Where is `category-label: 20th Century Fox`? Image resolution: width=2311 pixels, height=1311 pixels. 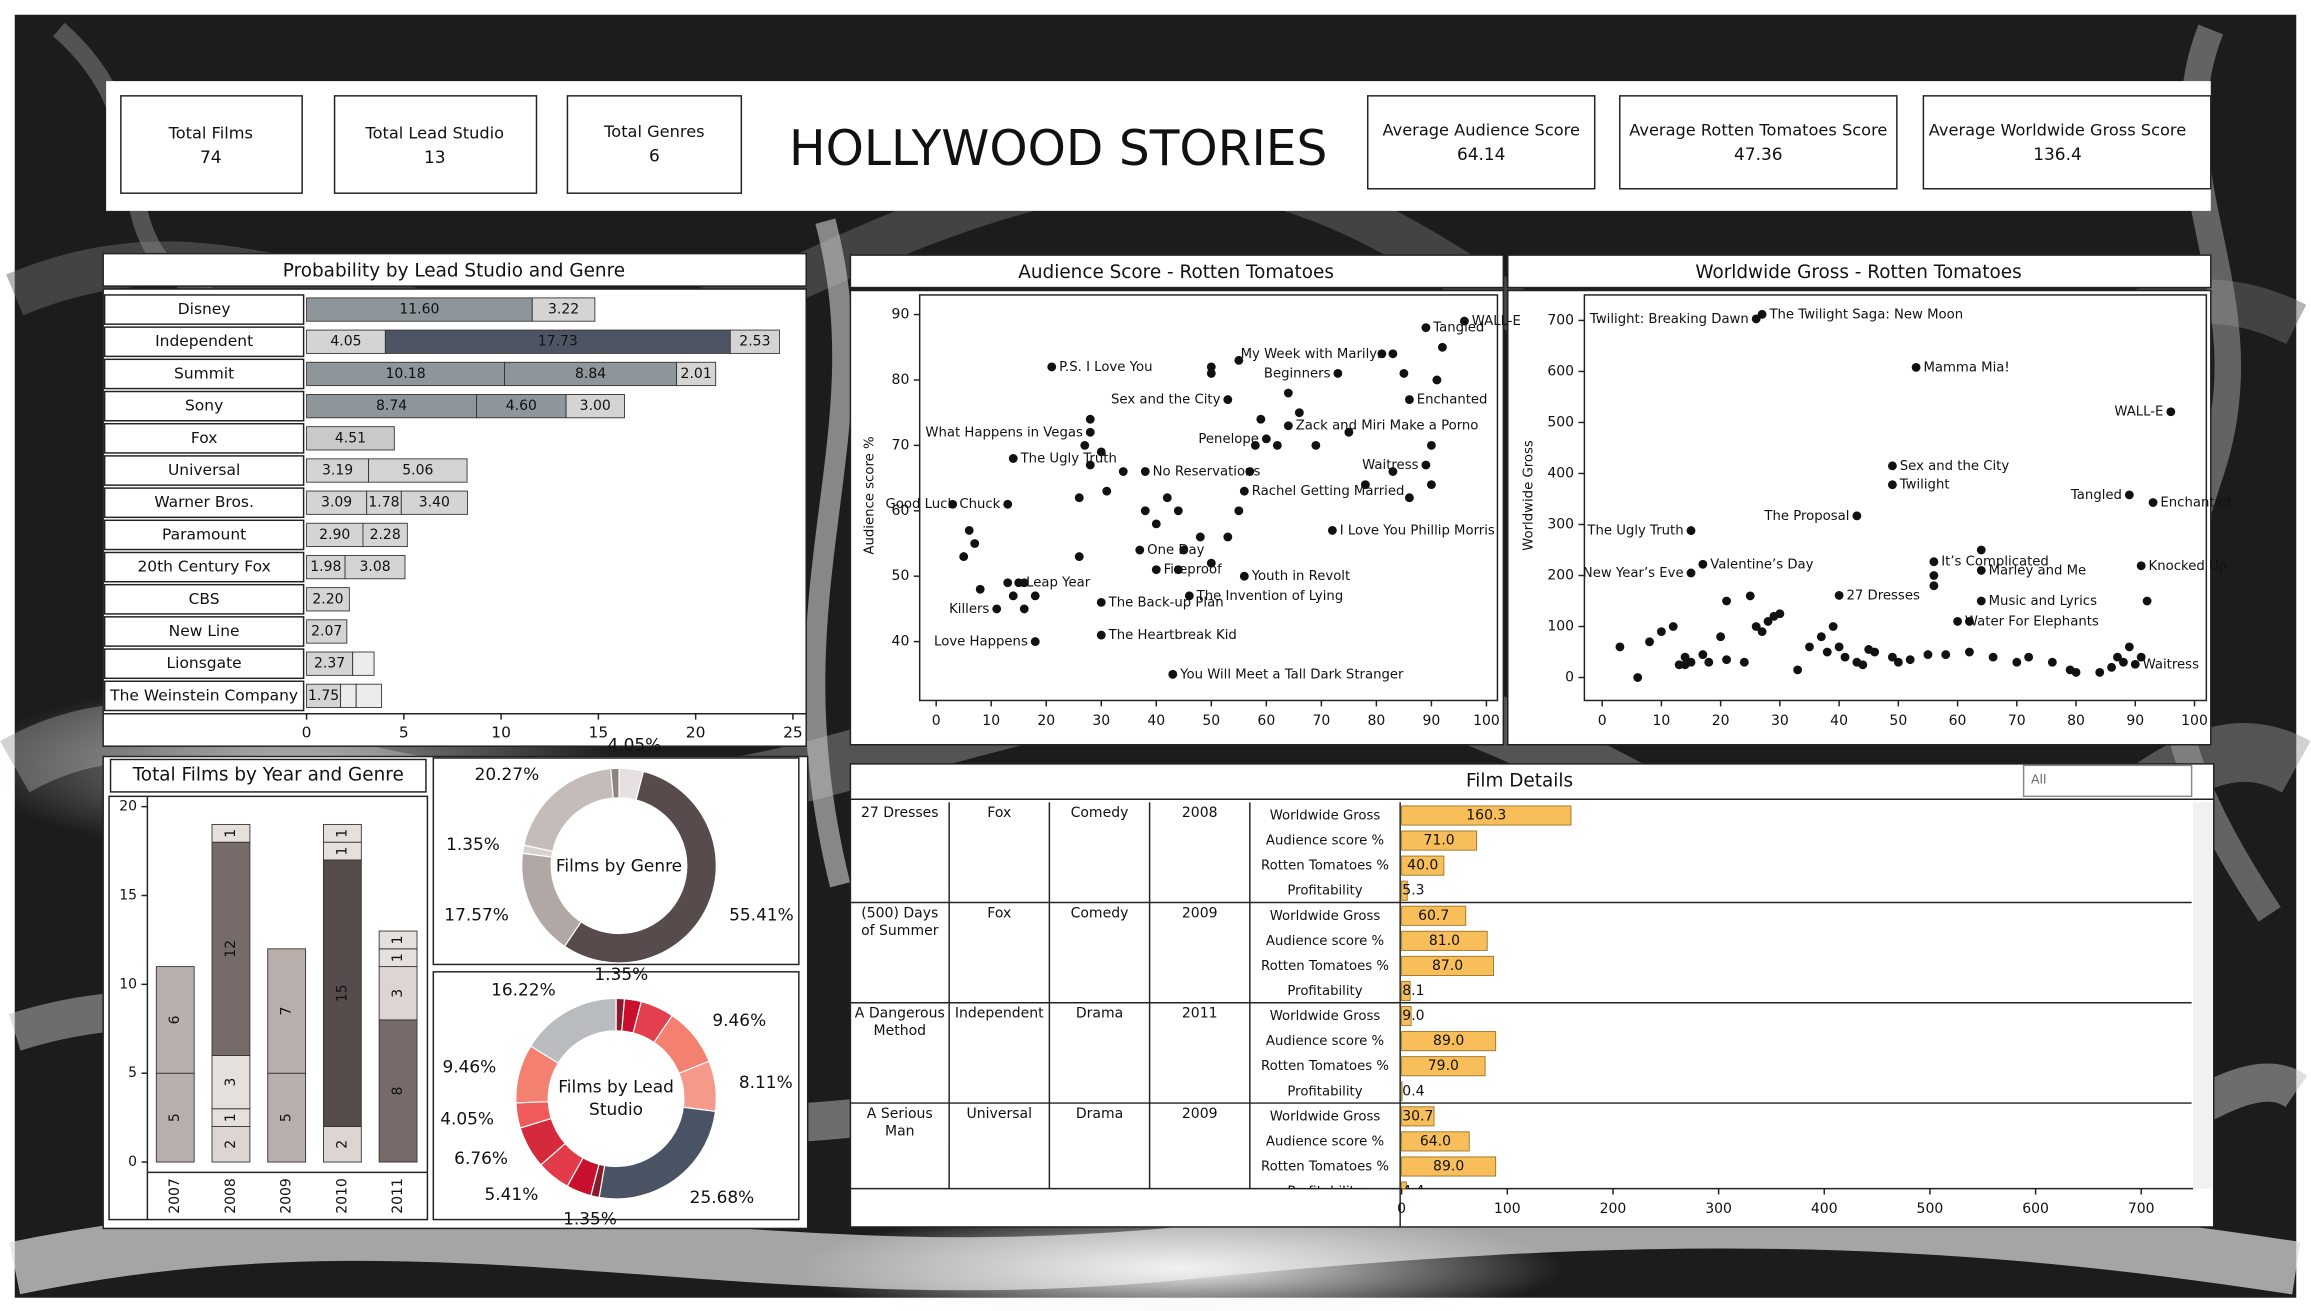
category-label: 20th Century Fox is located at coordinates (203, 567).